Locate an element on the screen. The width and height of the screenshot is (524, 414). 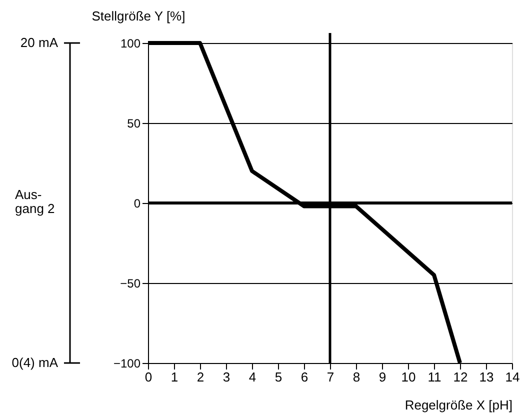
x-tick-label: 13 is located at coordinates (486, 377).